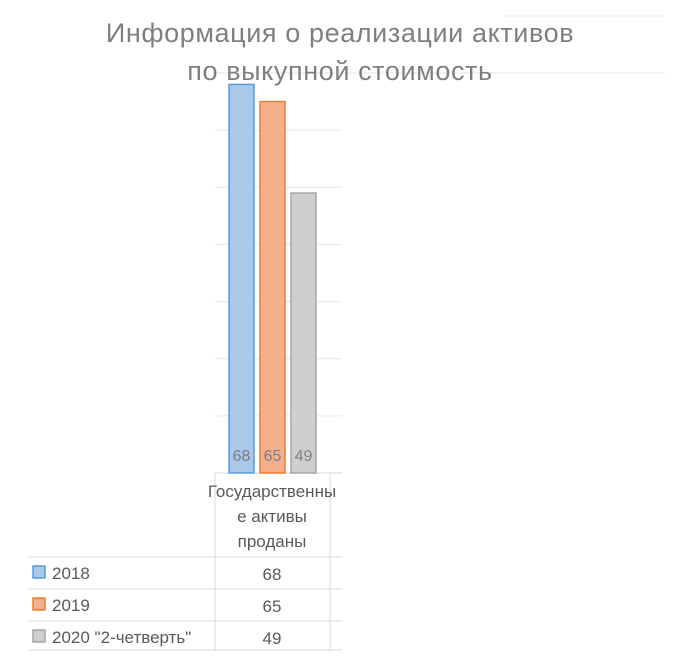 Image resolution: width=681 pixels, height=661 pixels. What do you see at coordinates (241, 278) in the screenshot?
I see `bar-2018` at bounding box center [241, 278].